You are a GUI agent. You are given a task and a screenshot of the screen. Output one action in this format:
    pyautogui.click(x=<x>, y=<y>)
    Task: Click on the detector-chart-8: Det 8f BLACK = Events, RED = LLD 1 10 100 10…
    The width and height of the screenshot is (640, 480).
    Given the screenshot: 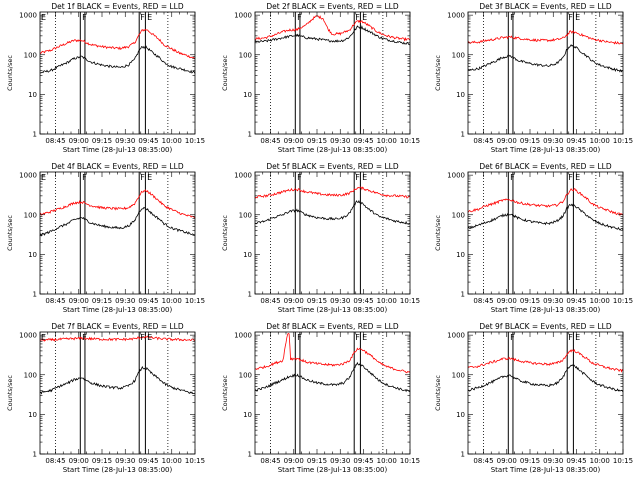 What is the action you would take?
    pyautogui.click(x=320, y=398)
    